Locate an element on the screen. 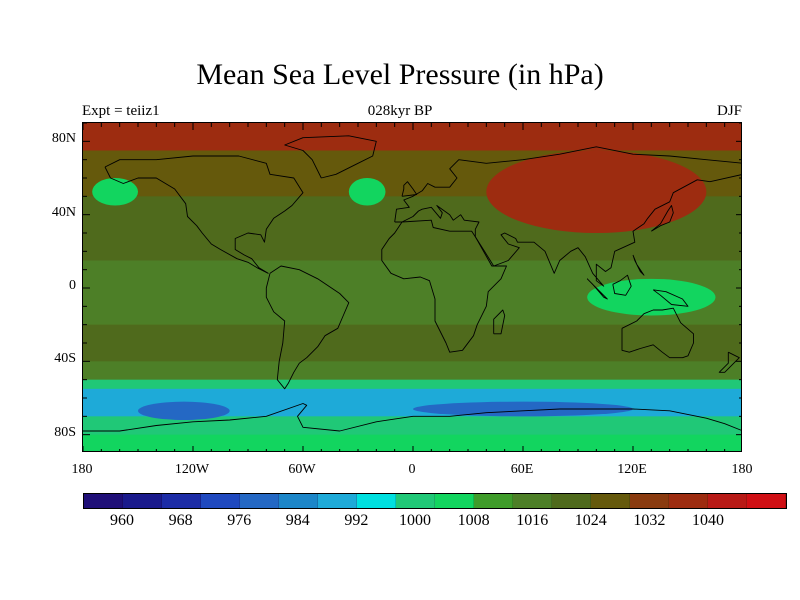 The height and width of the screenshot is (600, 800). lon-tick-label: 60W is located at coordinates (302, 469).